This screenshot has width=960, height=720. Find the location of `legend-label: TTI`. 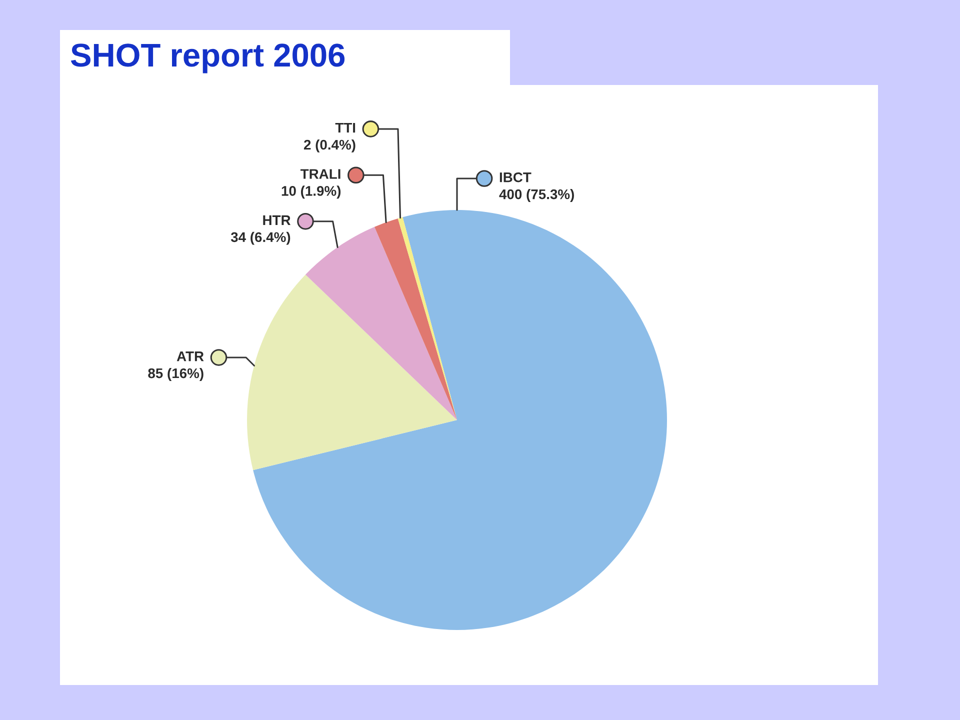

legend-label: TTI is located at coordinates (345, 127).